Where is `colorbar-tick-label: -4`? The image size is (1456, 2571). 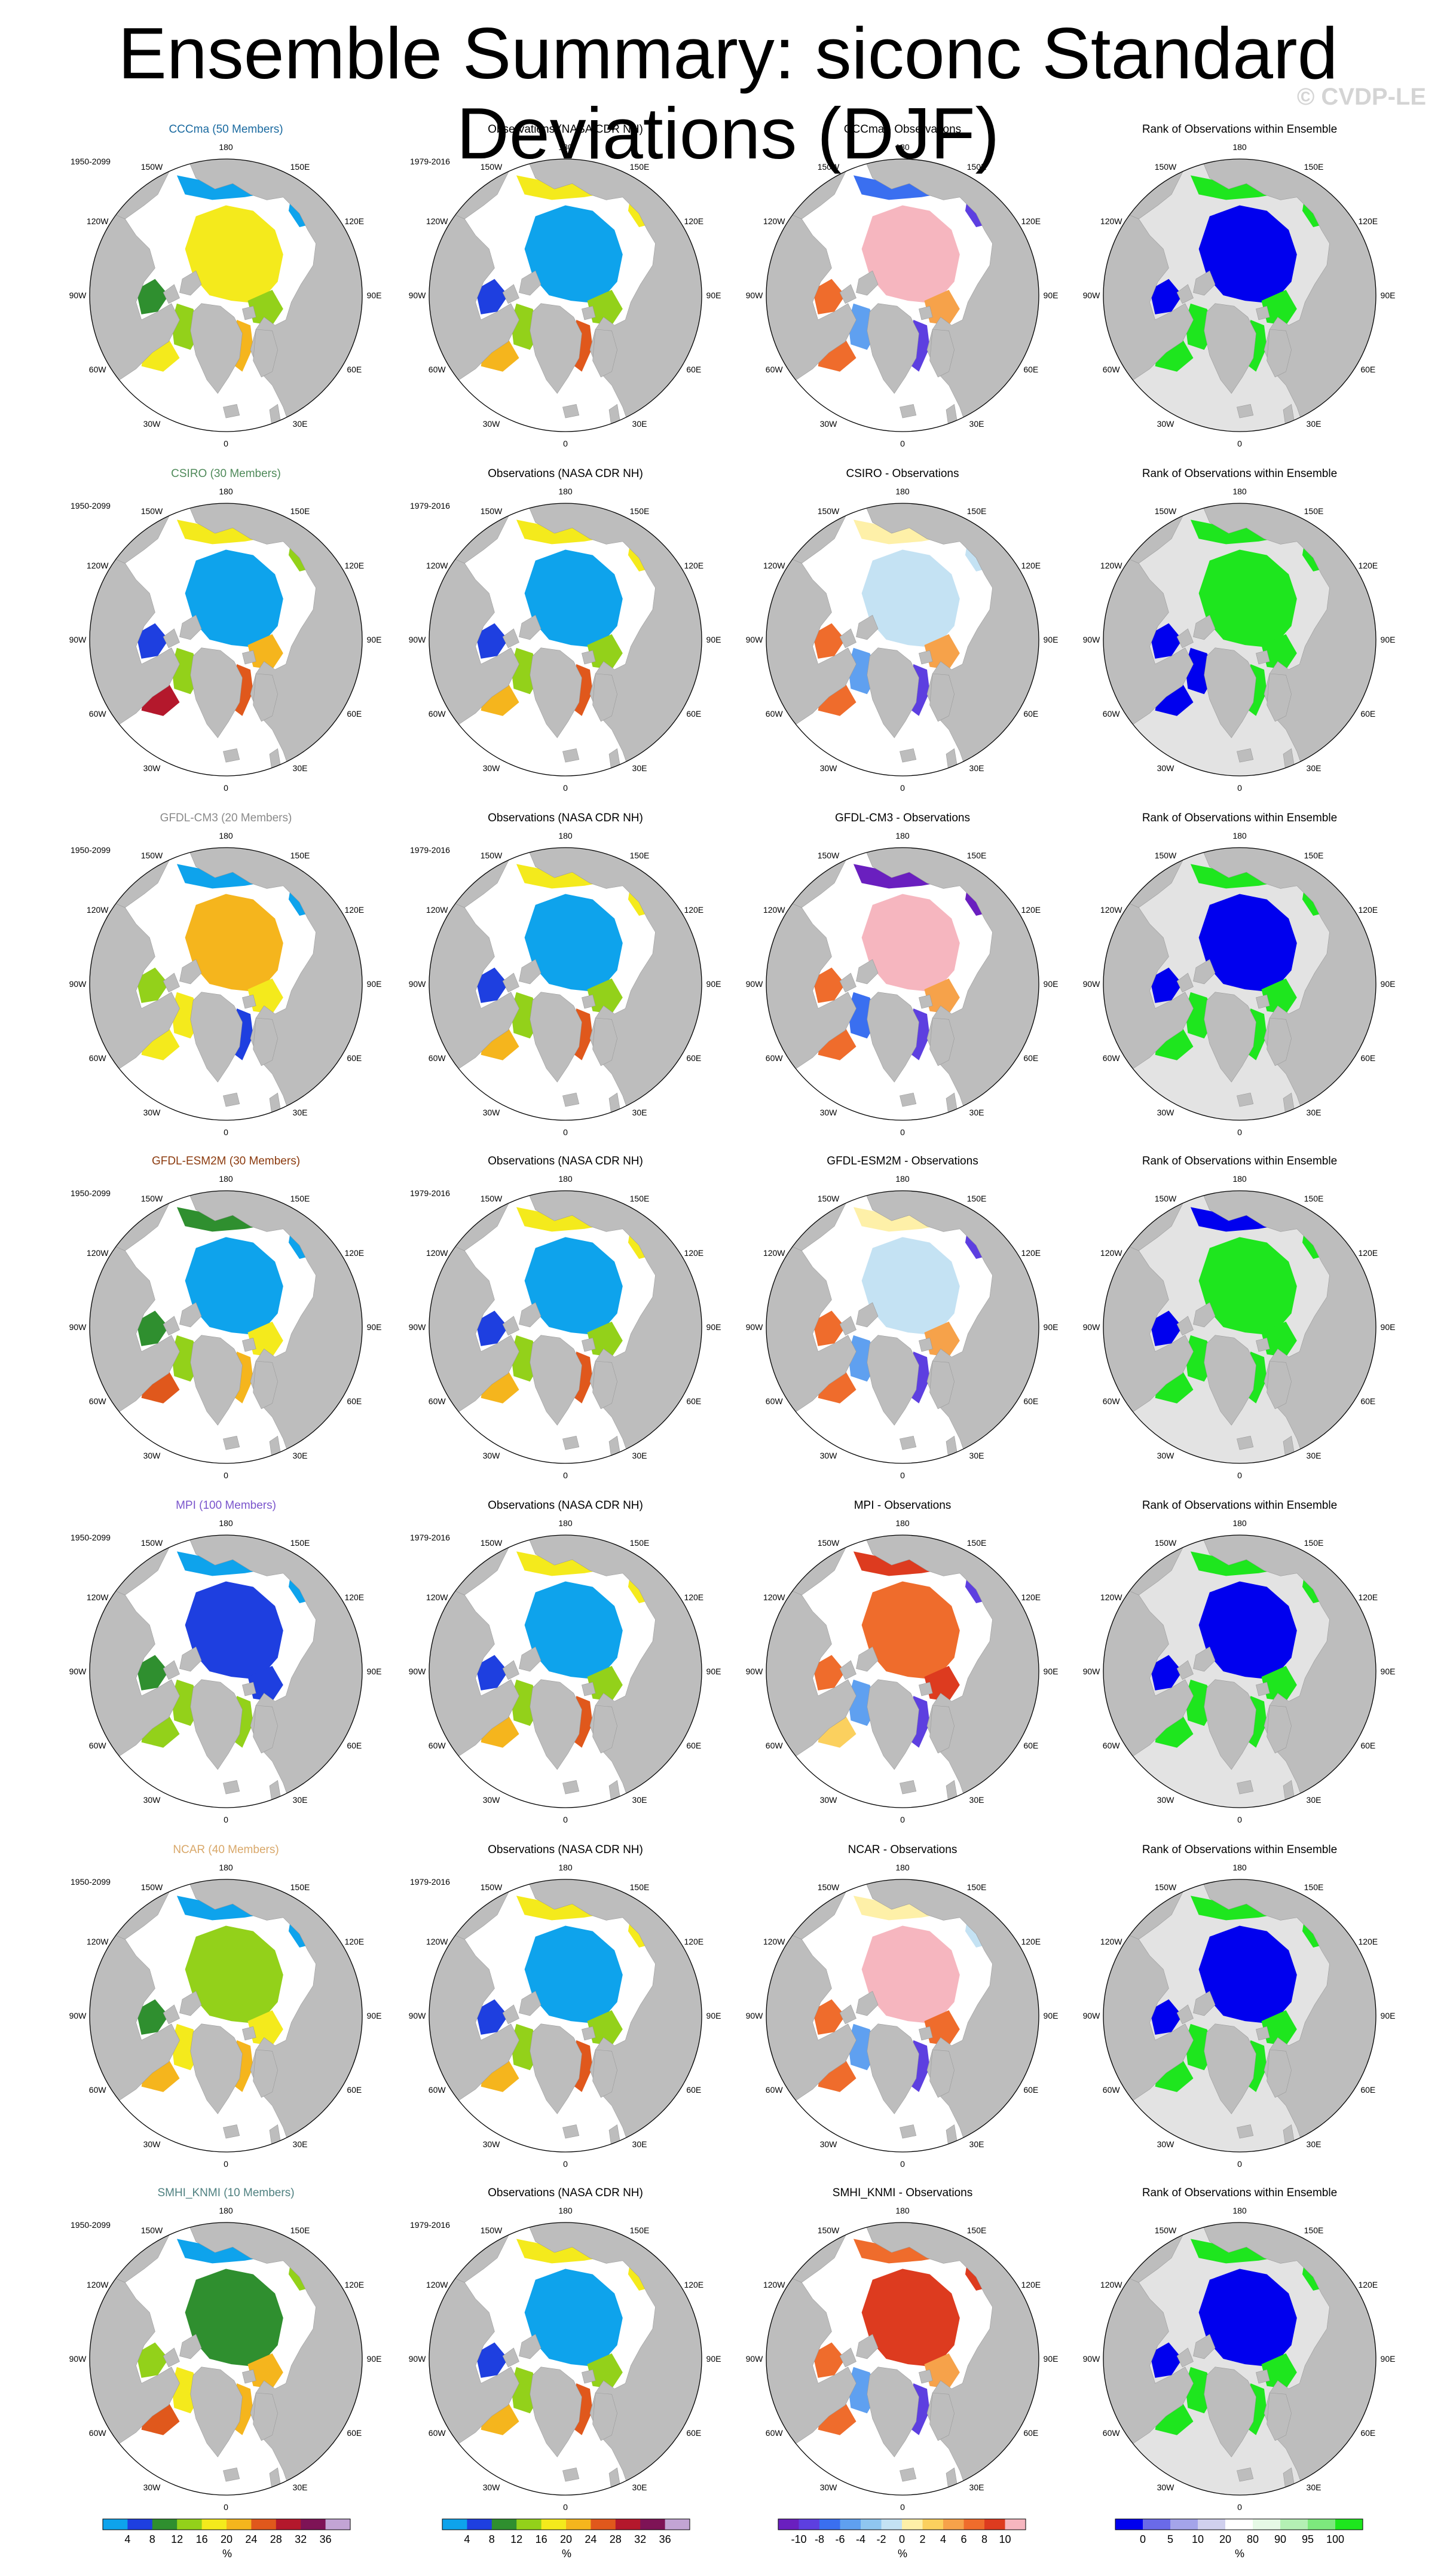
colorbar-tick-label: -4 is located at coordinates (861, 2539).